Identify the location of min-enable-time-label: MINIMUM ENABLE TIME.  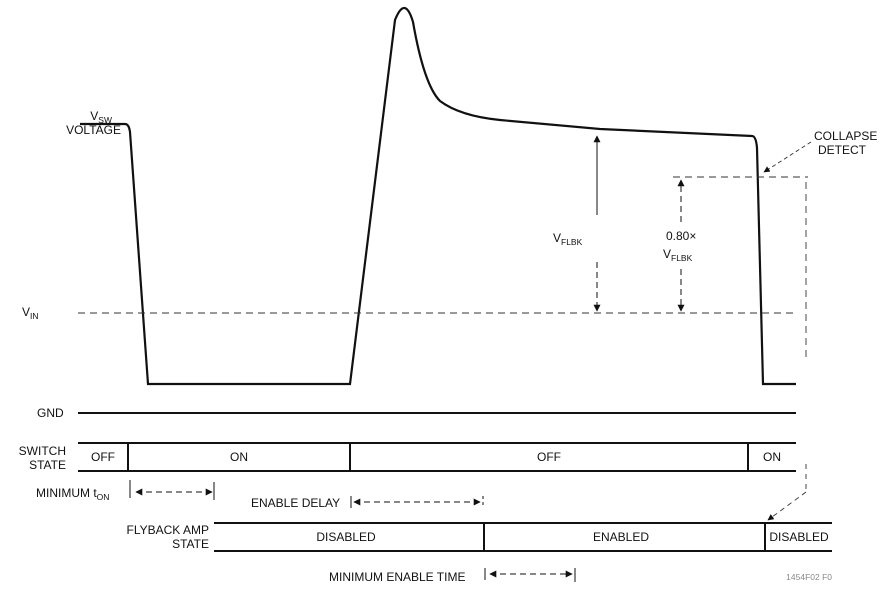
(397, 577).